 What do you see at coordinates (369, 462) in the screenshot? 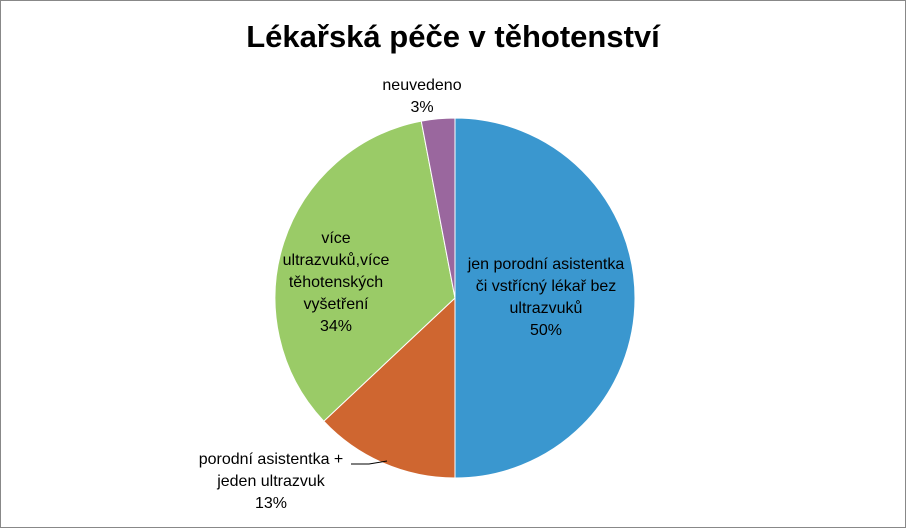
I see `leader-line` at bounding box center [369, 462].